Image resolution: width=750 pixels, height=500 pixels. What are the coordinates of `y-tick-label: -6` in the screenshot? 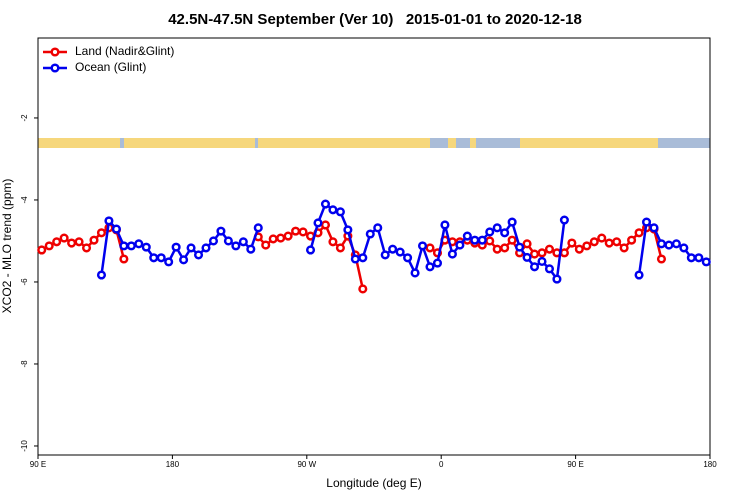 It's located at (24, 282).